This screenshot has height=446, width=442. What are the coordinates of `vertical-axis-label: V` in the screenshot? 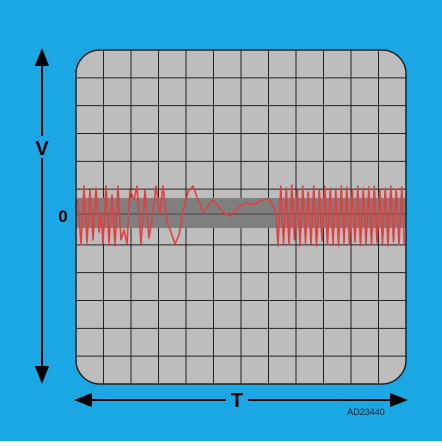 It's located at (42, 149).